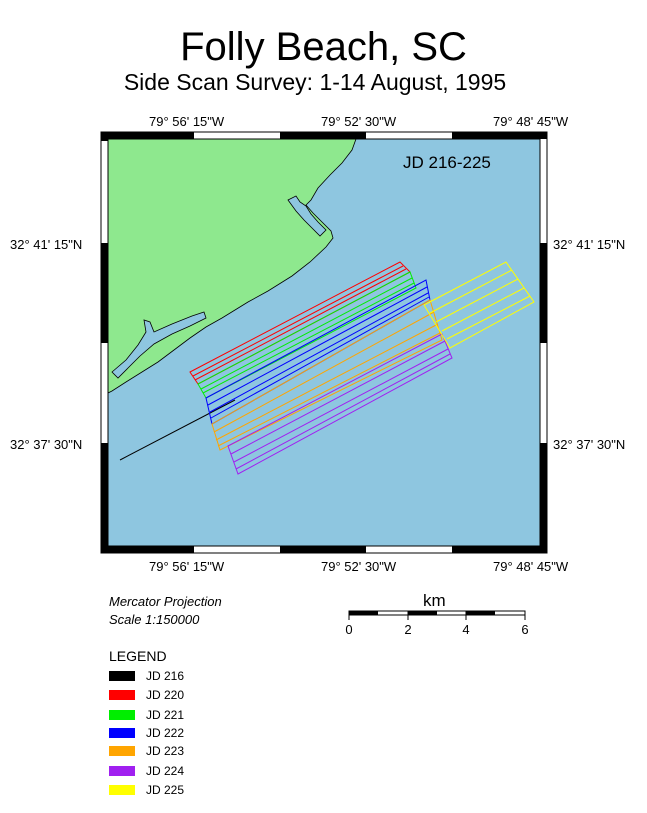 This screenshot has width=647, height=813. Describe the element at coordinates (359, 566) in the screenshot. I see `bottom-lon-label-2: 79° 52' 30"W` at that location.